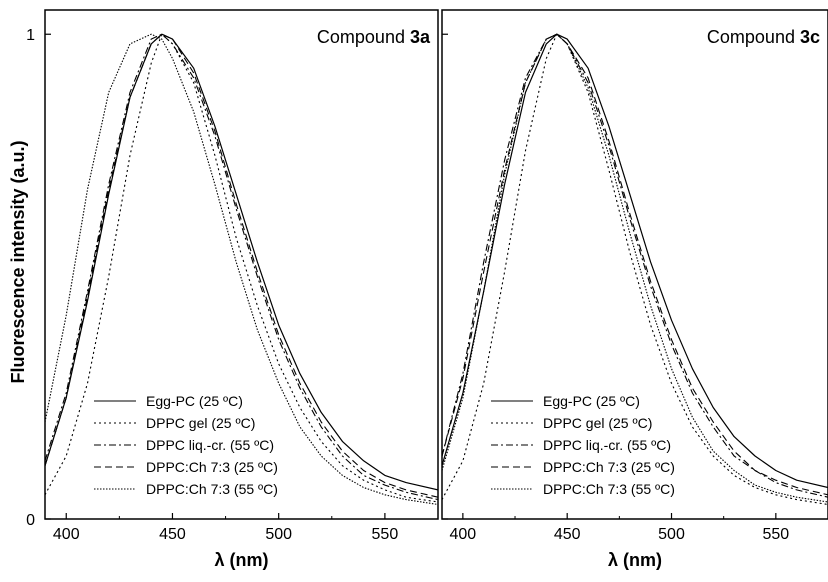 Image resolution: width=828 pixels, height=582 pixels. What do you see at coordinates (18, 261) in the screenshot?
I see `y-axis-title: Fluorescence intensity (a.u.)` at bounding box center [18, 261].